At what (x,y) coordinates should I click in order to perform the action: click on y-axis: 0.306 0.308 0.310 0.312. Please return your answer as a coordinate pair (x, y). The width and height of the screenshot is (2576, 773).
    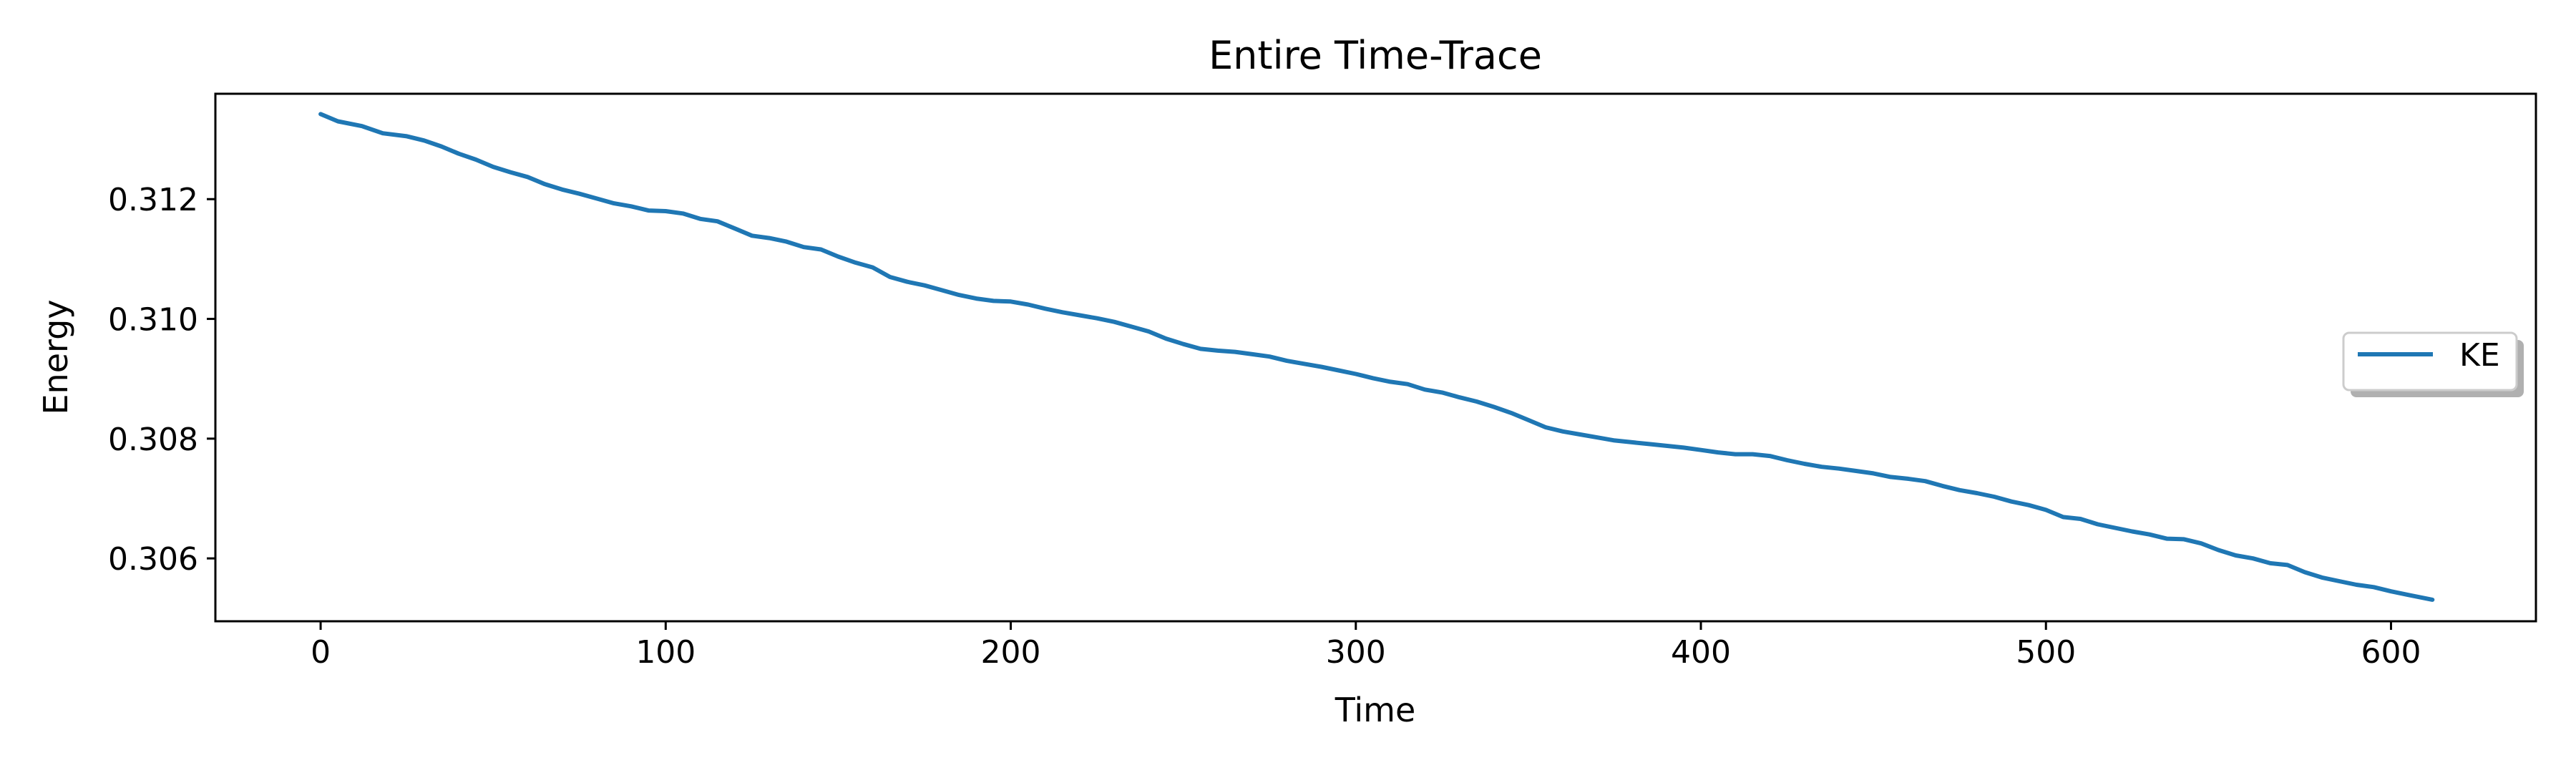
    Looking at the image, I should click on (161, 380).